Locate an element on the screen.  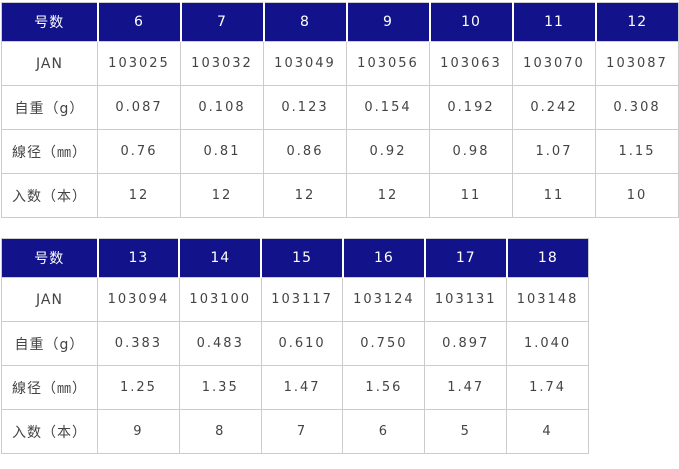
value-cell: 0.98 is located at coordinates (471, 151).